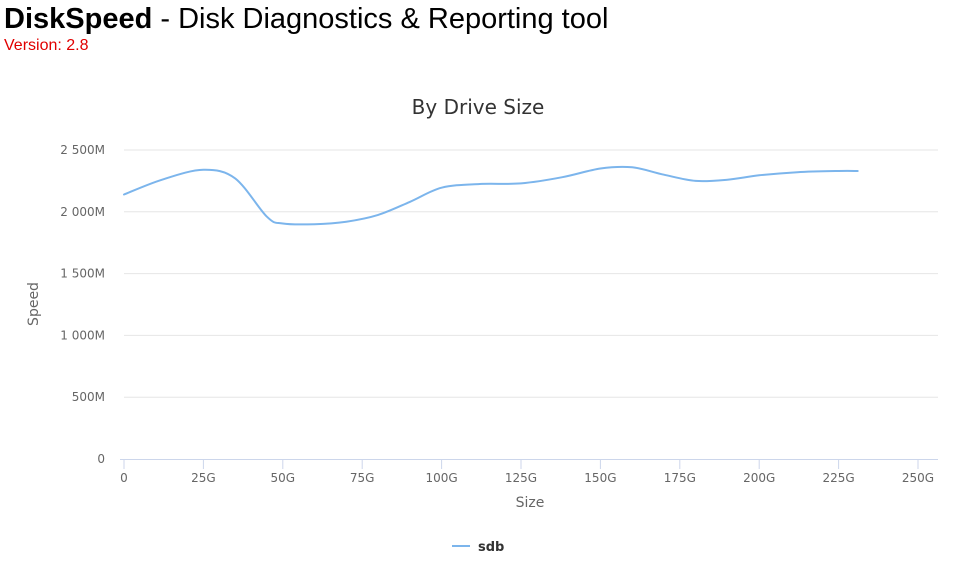 The height and width of the screenshot is (567, 967). Describe the element at coordinates (34, 304) in the screenshot. I see `y-axis-title: Speed` at that location.